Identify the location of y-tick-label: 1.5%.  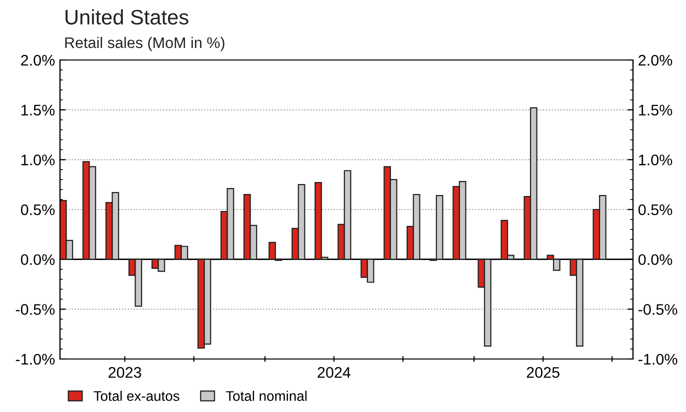
(38, 110).